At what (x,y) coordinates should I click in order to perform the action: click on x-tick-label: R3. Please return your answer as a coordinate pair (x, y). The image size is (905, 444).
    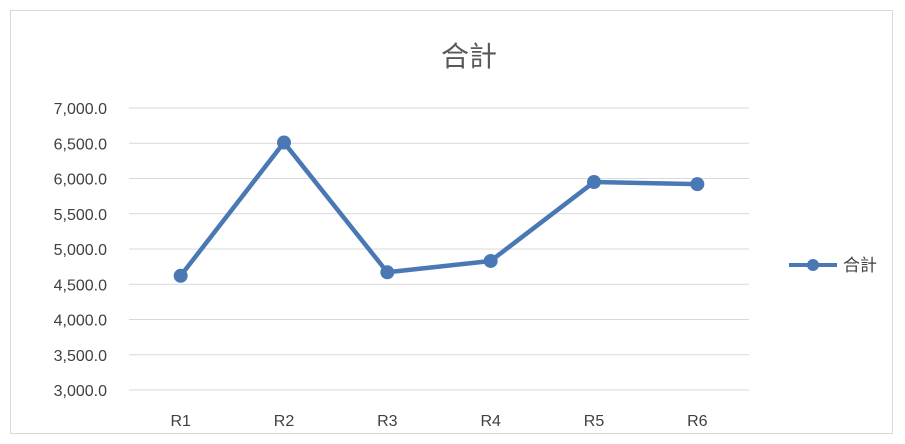
    Looking at the image, I should click on (387, 421).